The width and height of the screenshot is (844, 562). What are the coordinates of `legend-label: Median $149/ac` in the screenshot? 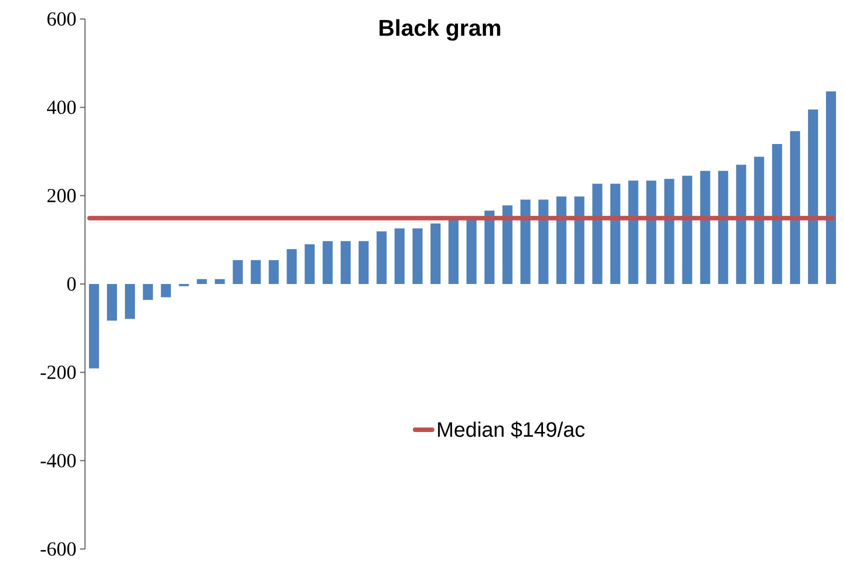 It's located at (511, 429).